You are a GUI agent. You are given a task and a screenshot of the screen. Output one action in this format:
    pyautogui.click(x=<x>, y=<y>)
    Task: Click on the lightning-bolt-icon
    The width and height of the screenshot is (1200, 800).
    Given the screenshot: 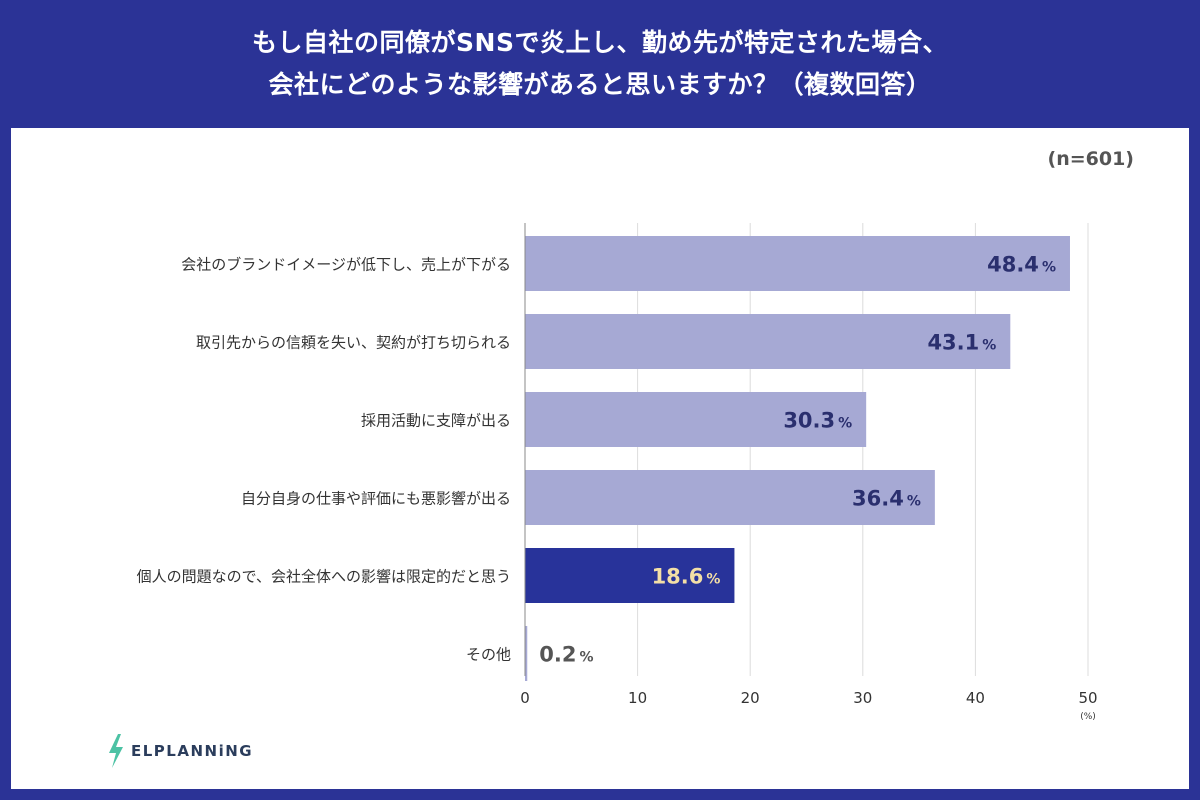 What is the action you would take?
    pyautogui.click(x=116, y=751)
    